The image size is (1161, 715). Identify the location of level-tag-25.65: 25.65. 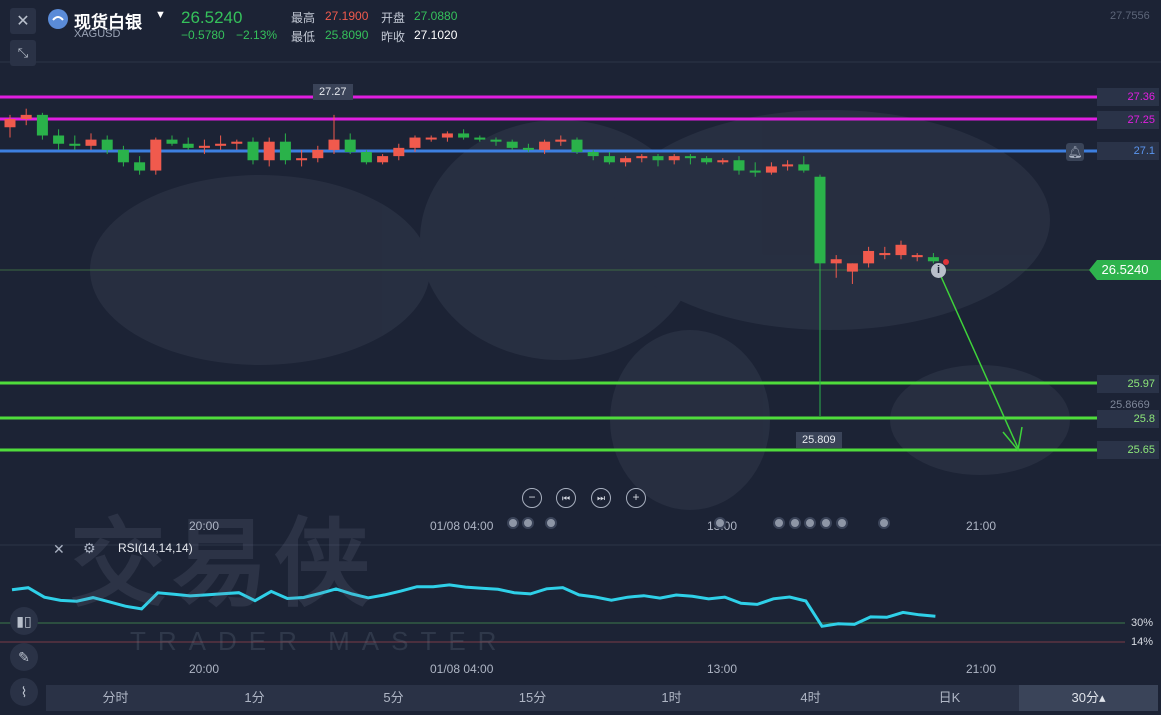
(1128, 450).